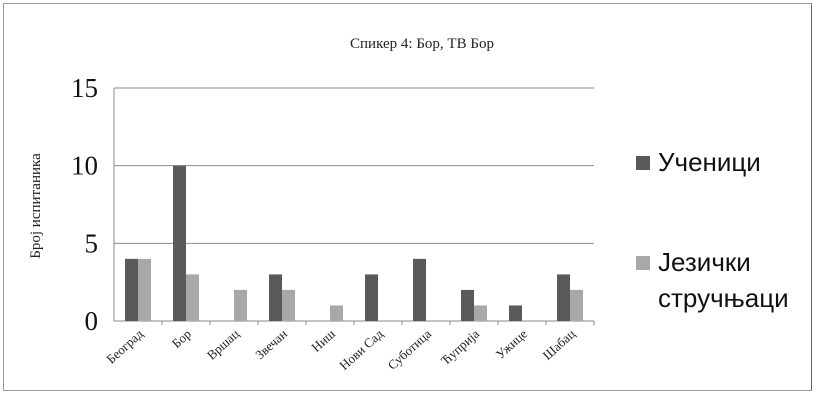  I want to click on x-tick-label: Вршац, so click(223, 344).